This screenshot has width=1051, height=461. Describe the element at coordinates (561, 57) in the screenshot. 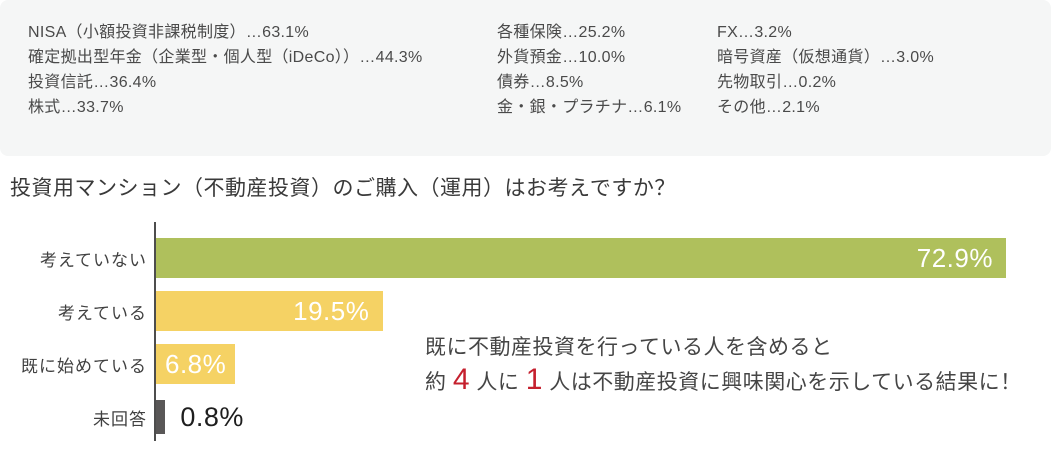

I see `investment-item: 外貨預金…10.0%` at that location.